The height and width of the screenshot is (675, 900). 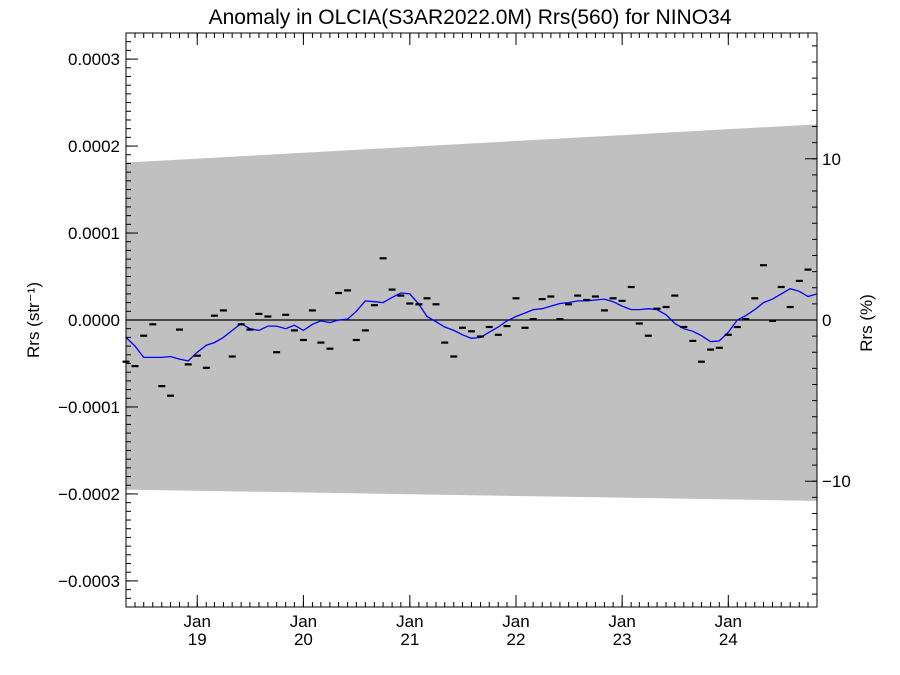 I want to click on y-axis-label-right: Rrs (%), so click(x=866, y=323).